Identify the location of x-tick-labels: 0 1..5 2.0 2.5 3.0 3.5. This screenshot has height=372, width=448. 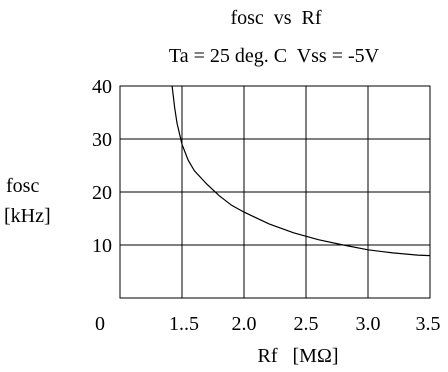
(268, 324).